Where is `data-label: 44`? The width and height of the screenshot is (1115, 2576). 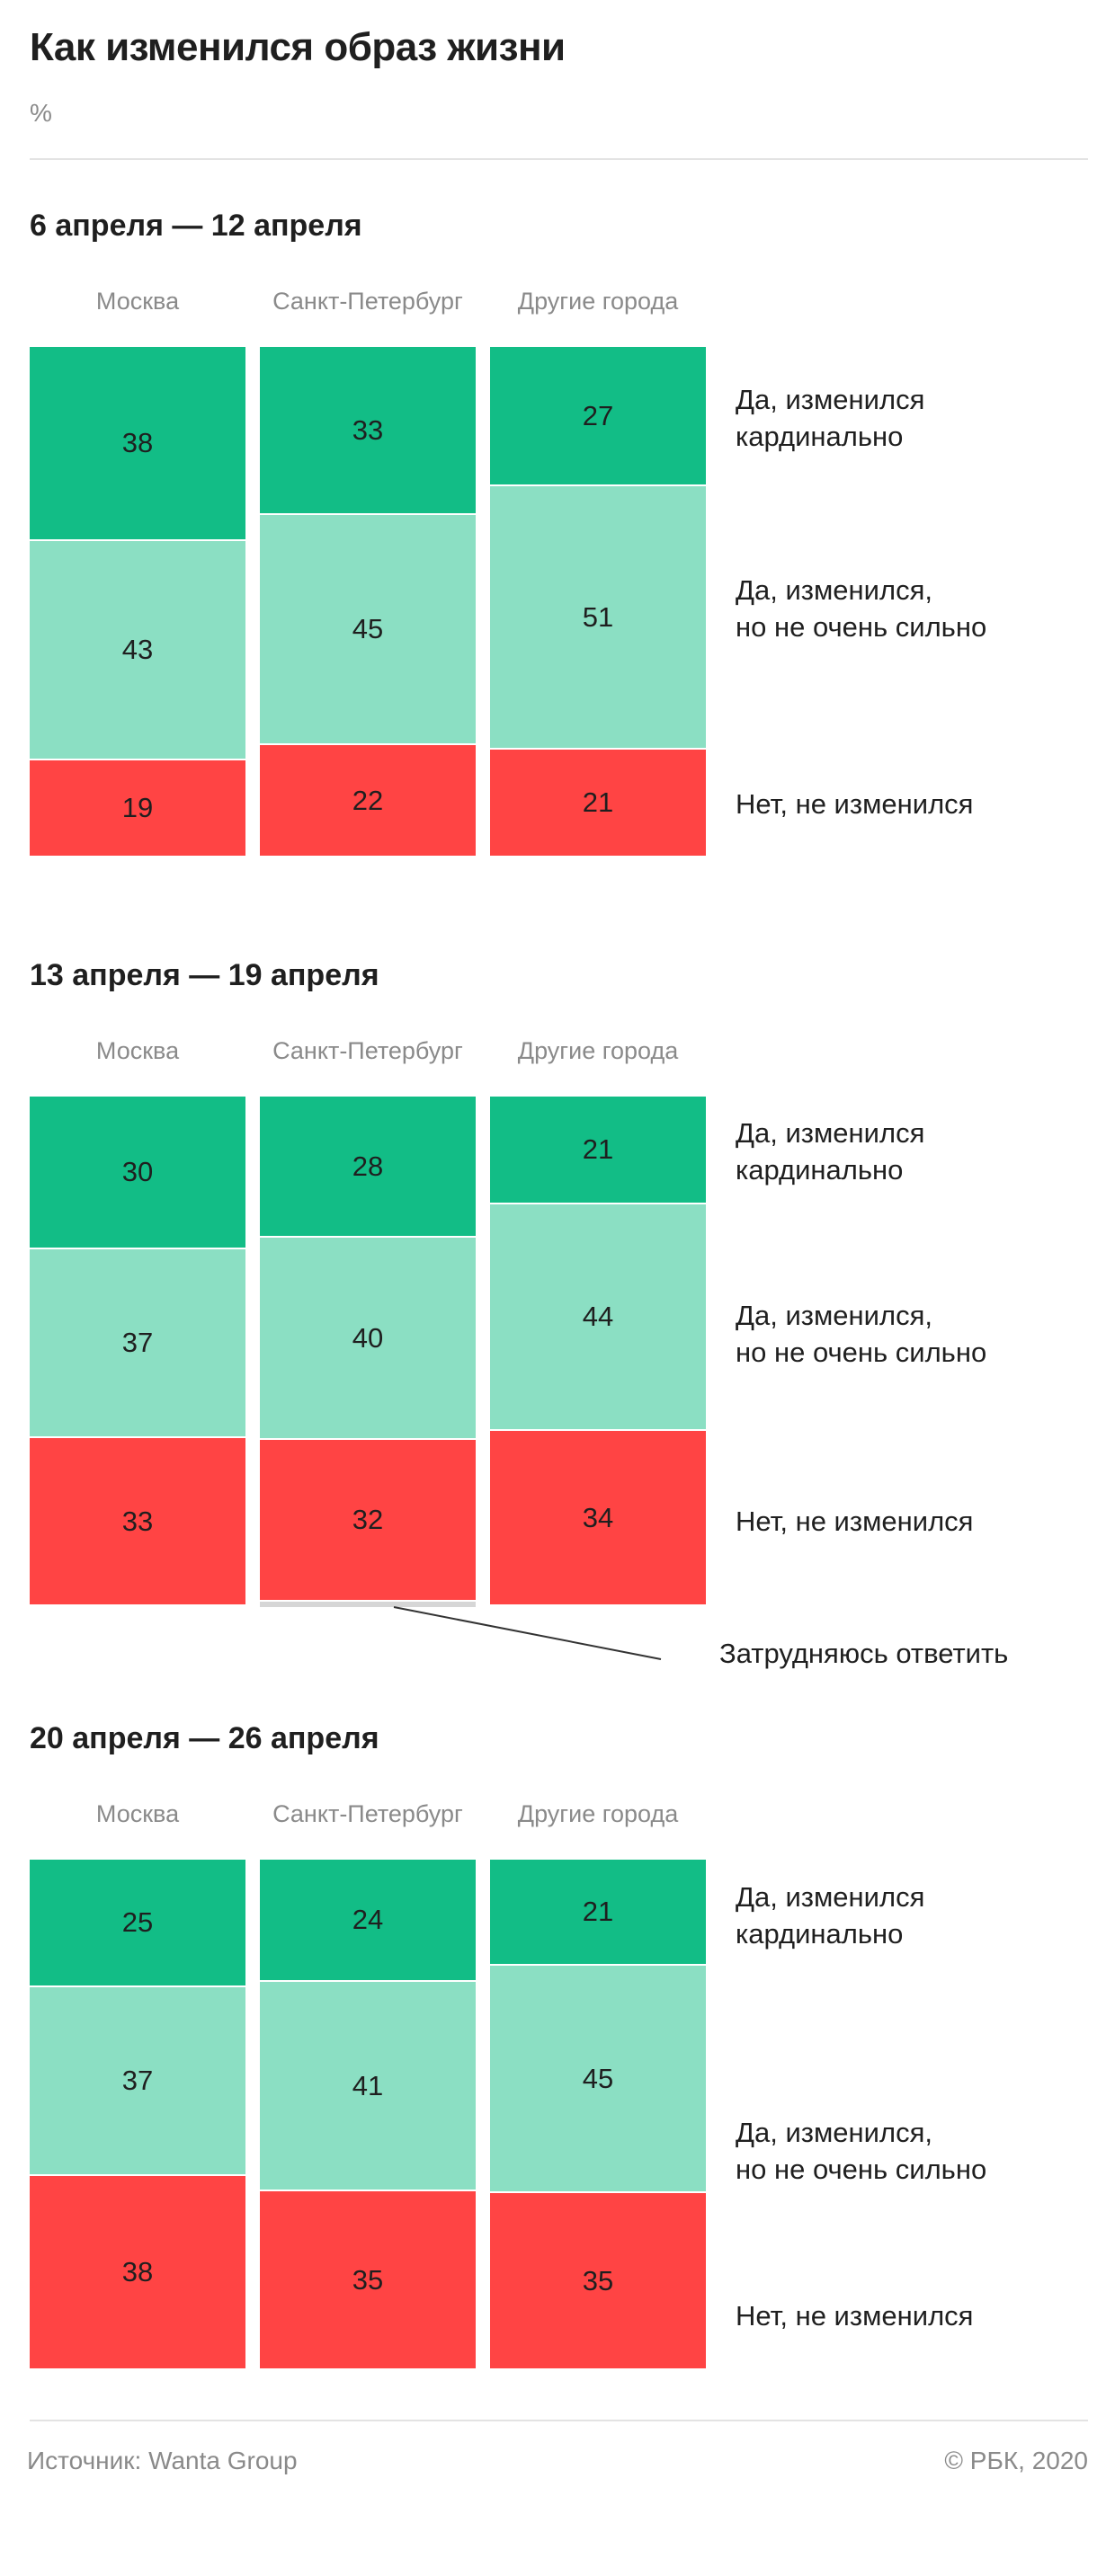
data-label: 44 is located at coordinates (598, 1316).